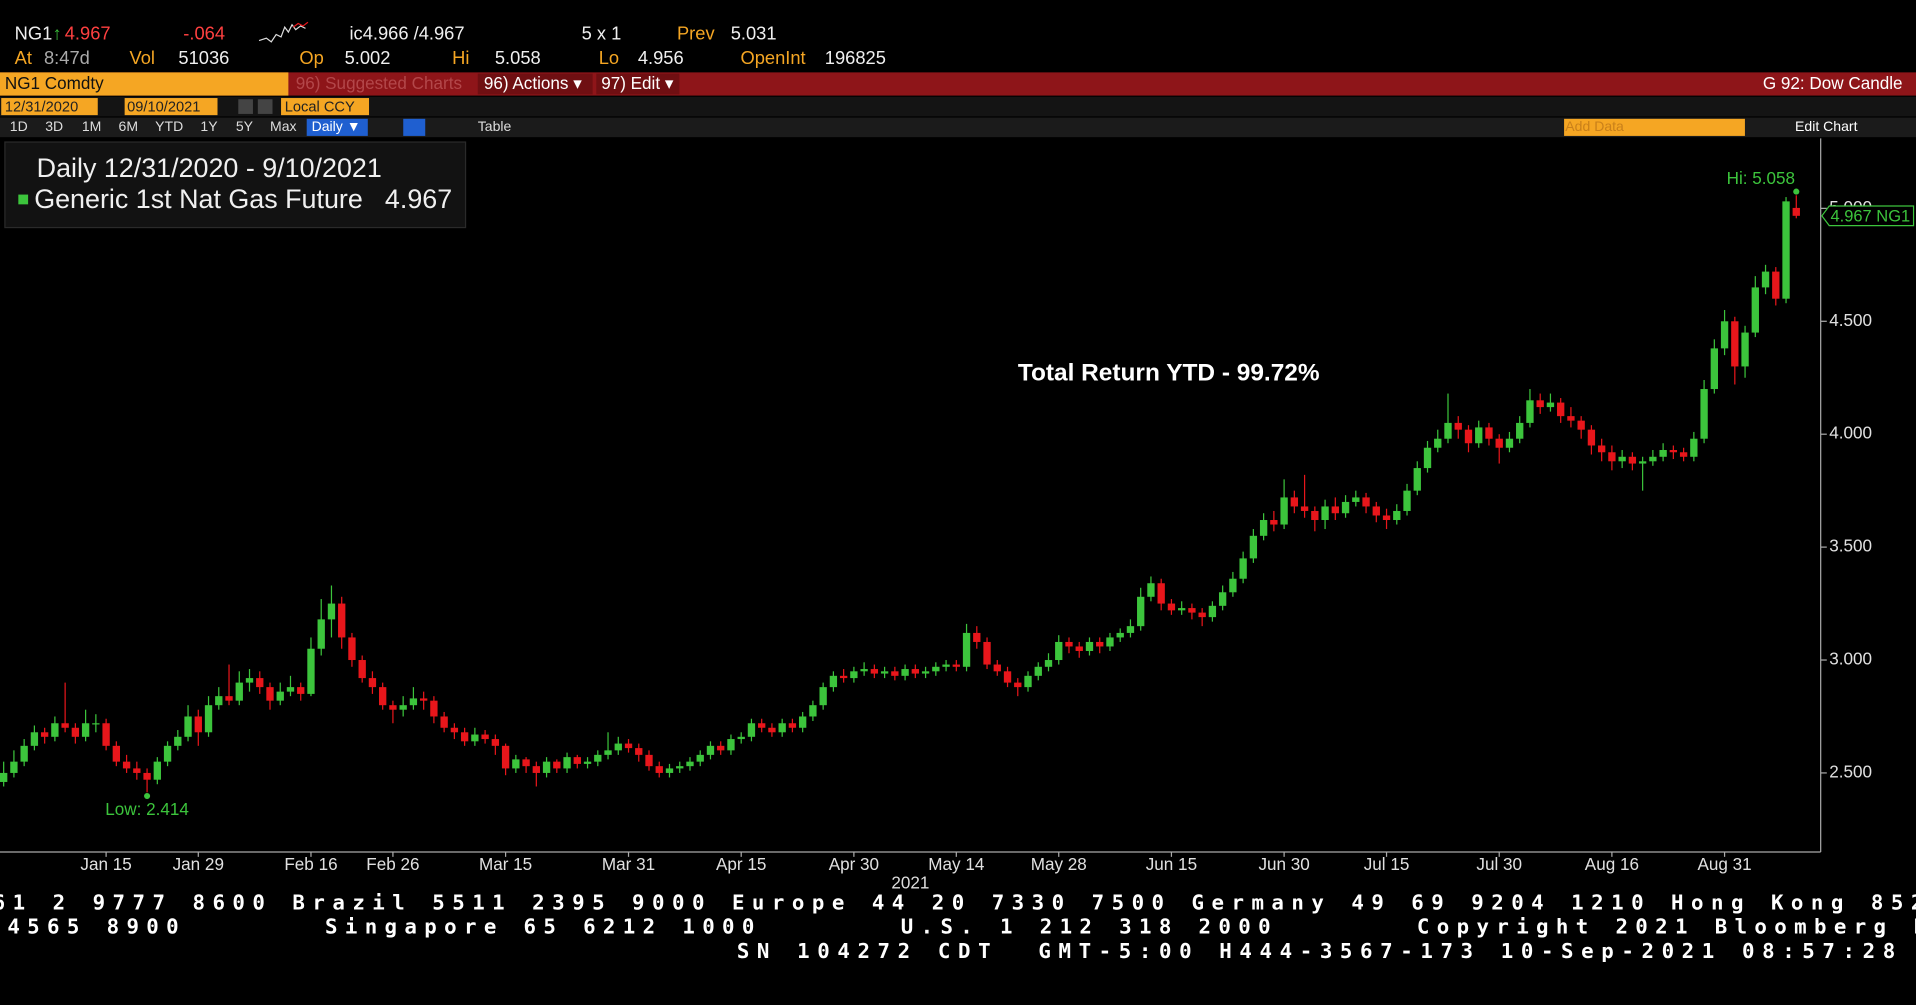 The image size is (1916, 1005). Describe the element at coordinates (379, 83) in the screenshot. I see `suggested-charts: 96) Suggested Charts` at that location.